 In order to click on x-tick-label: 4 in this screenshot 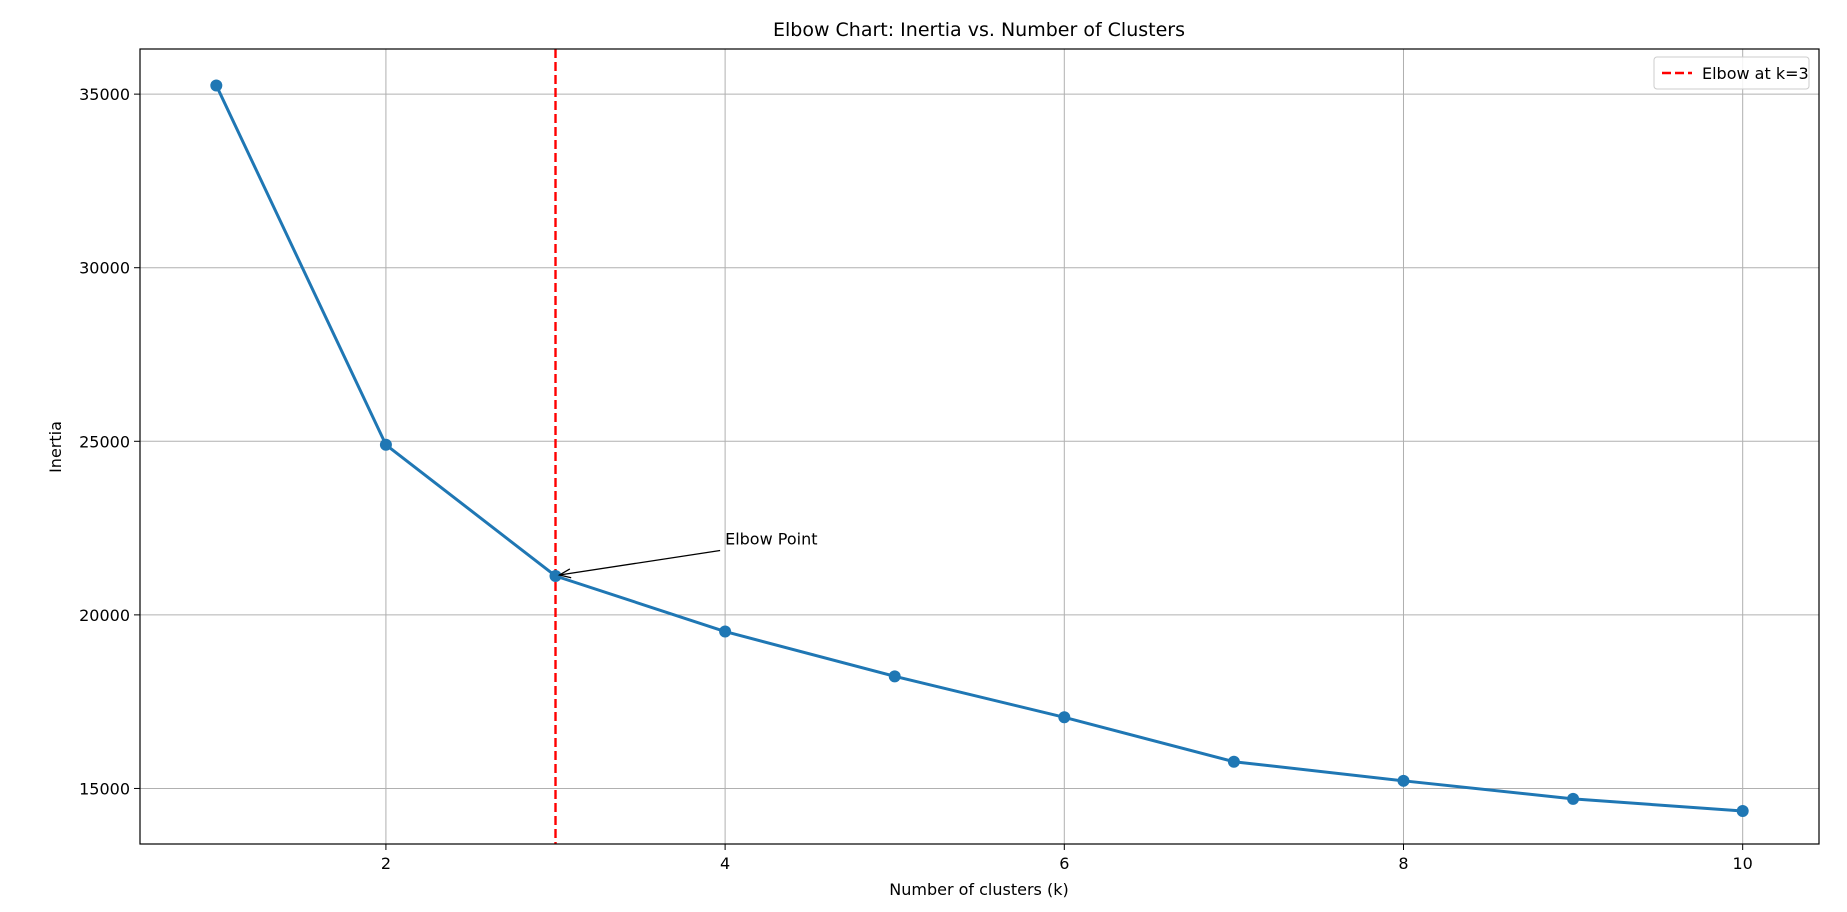, I will do `click(725, 863)`.